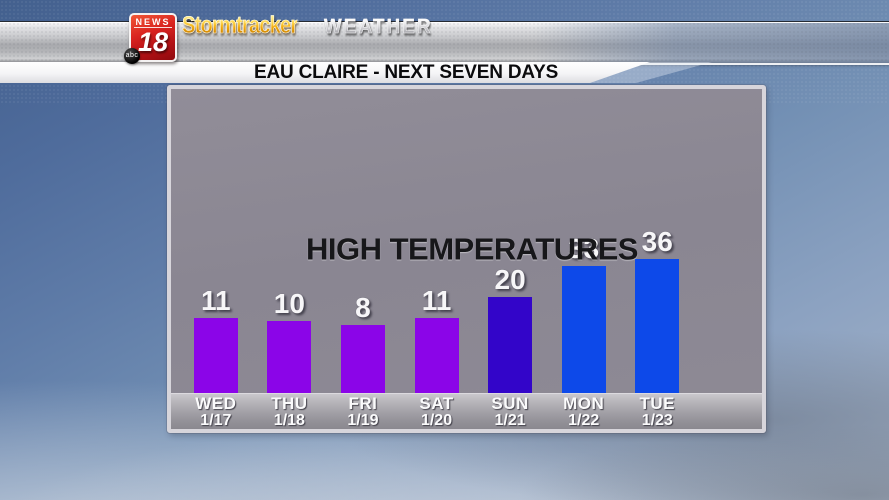  Describe the element at coordinates (657, 326) in the screenshot. I see `temp-bar-tue` at that location.